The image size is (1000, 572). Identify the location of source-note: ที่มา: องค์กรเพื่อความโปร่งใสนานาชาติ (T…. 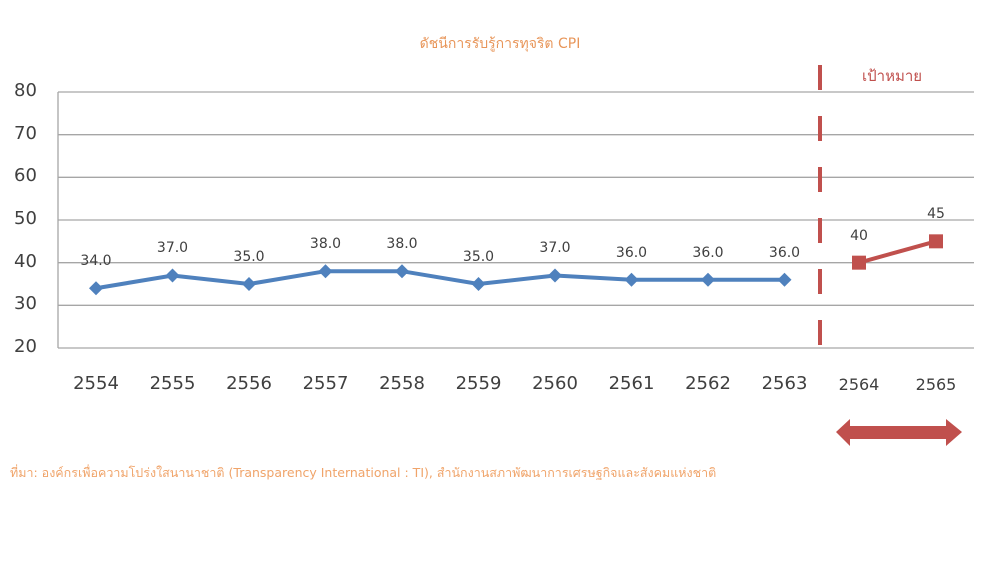
(363, 472).